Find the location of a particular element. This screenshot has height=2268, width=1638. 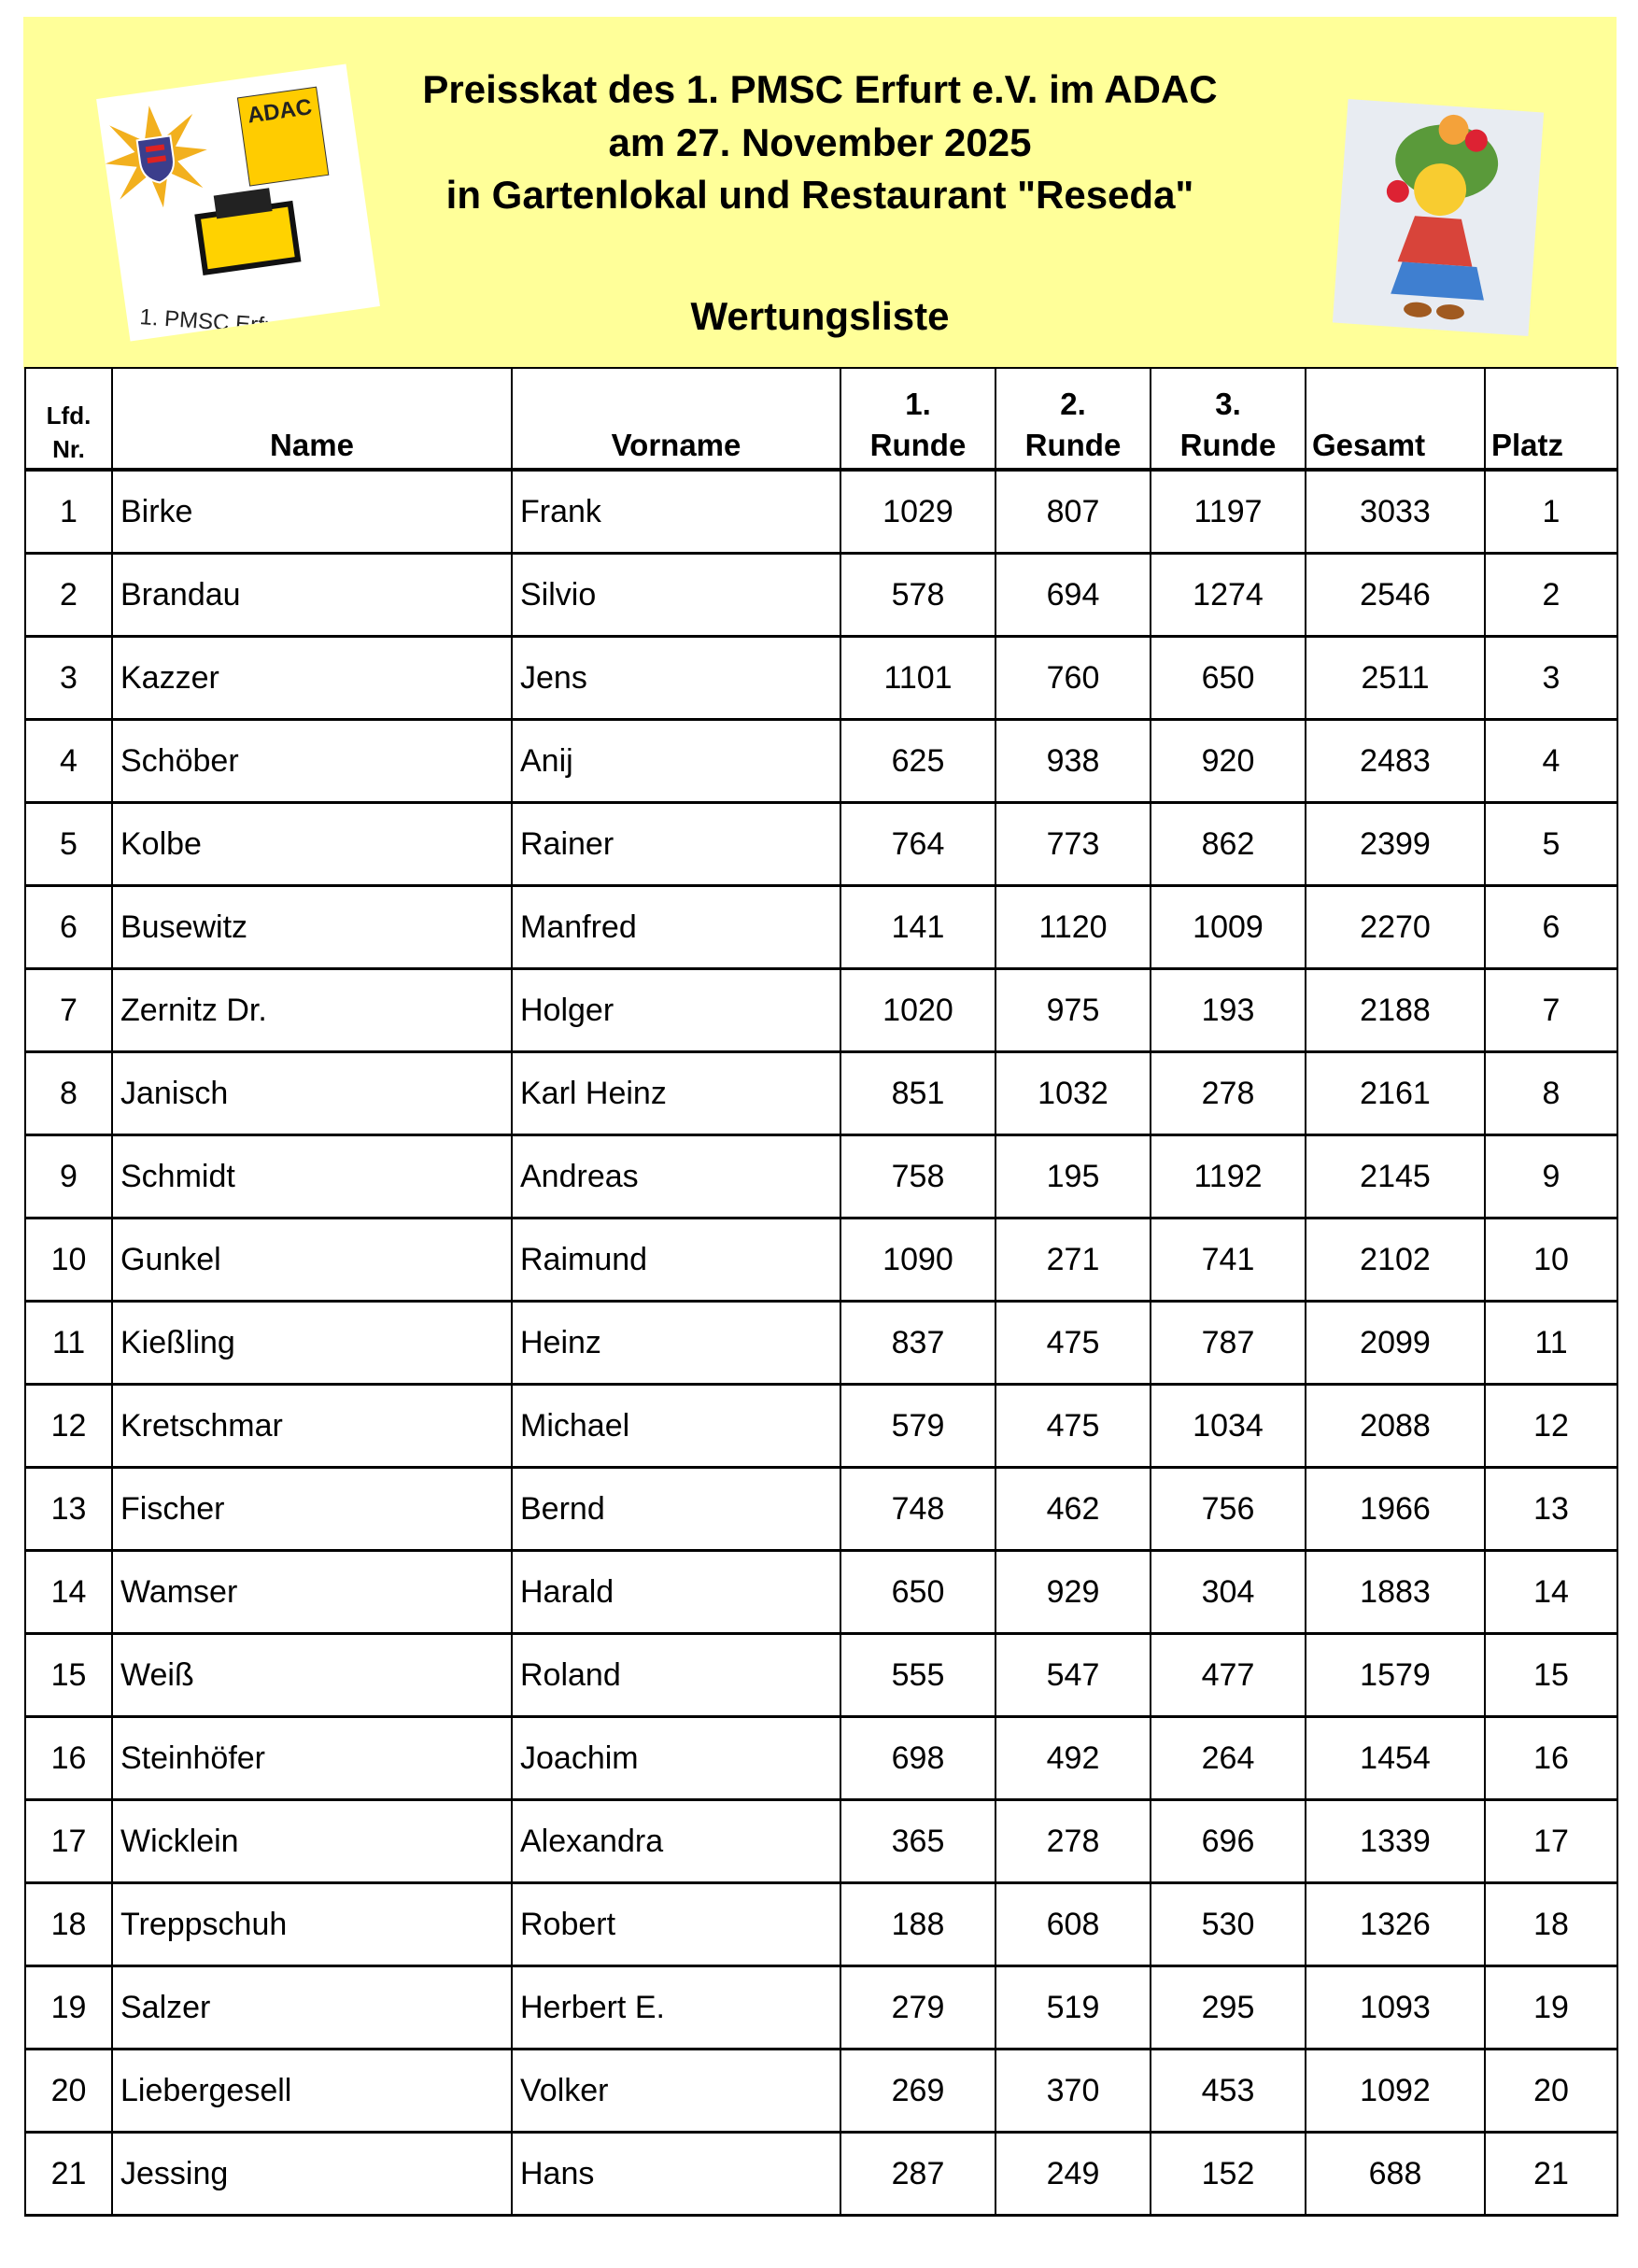

cell-vorname: Harald is located at coordinates (676, 1592).